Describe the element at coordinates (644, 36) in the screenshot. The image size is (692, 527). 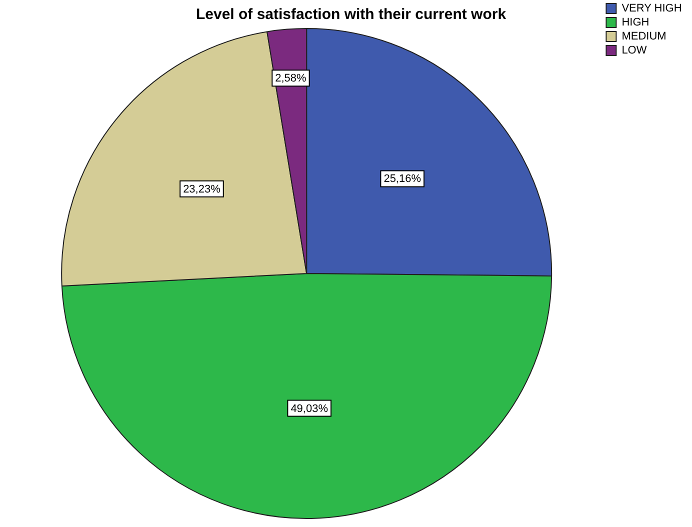
I see `legend-label: MEDIUM` at that location.